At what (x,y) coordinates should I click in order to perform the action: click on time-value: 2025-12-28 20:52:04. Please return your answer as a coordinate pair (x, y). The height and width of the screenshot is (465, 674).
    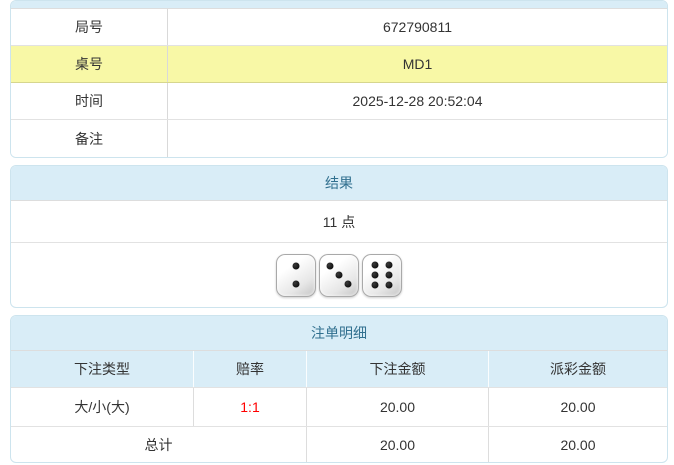
    Looking at the image, I should click on (417, 101).